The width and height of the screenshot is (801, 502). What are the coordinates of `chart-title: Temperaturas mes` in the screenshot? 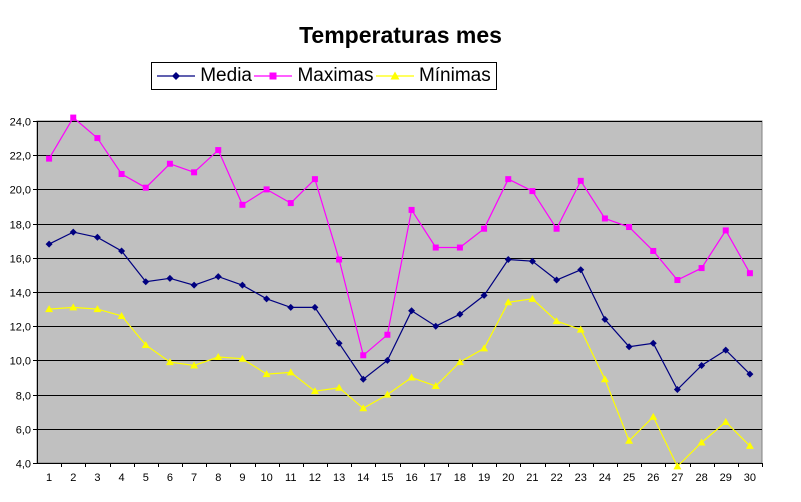 It's located at (400, 35).